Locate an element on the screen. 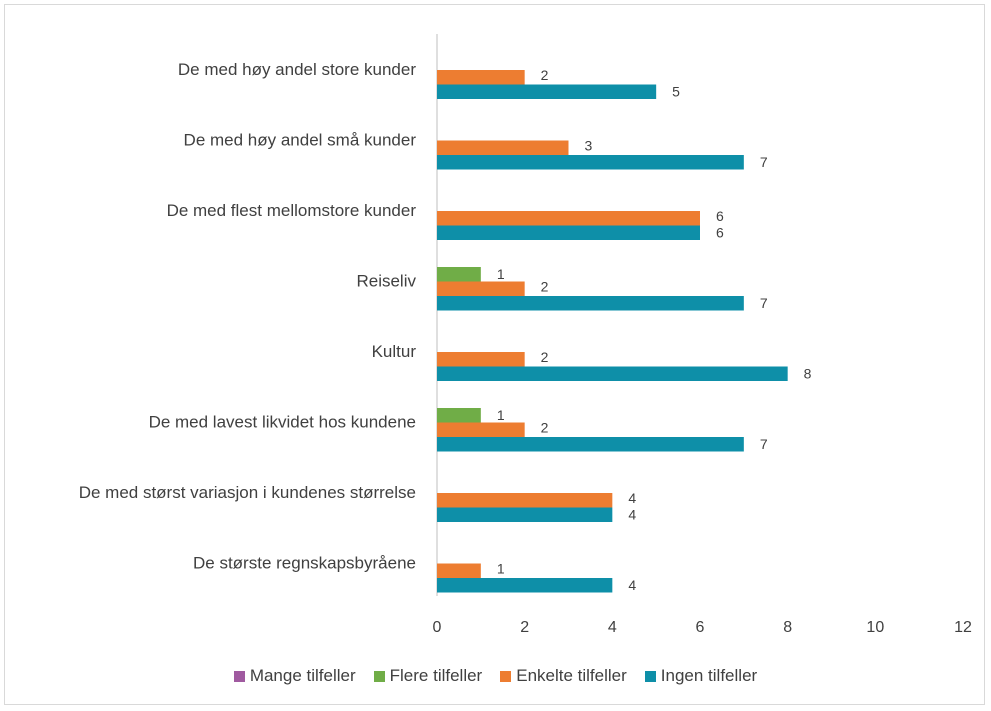  legend-item: Flere tilfeller is located at coordinates (428, 676).